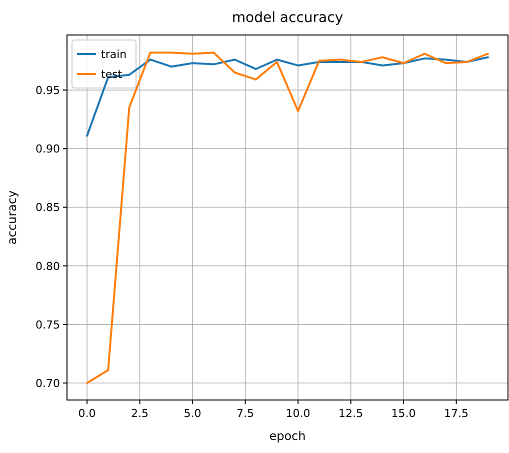 Image resolution: width=509 pixels, height=453 pixels. I want to click on y-tick-label: 0.75, so click(48, 325).